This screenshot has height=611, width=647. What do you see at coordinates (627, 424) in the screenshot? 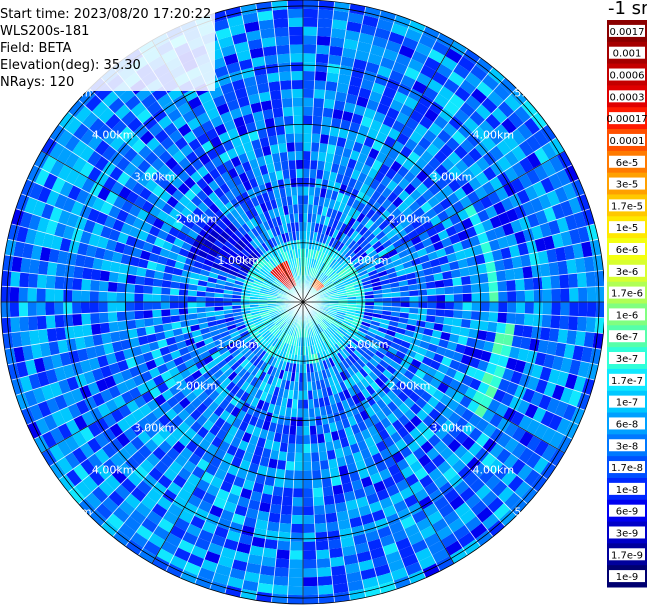
I see `colorbar-tick-label: 6e-8` at bounding box center [627, 424].